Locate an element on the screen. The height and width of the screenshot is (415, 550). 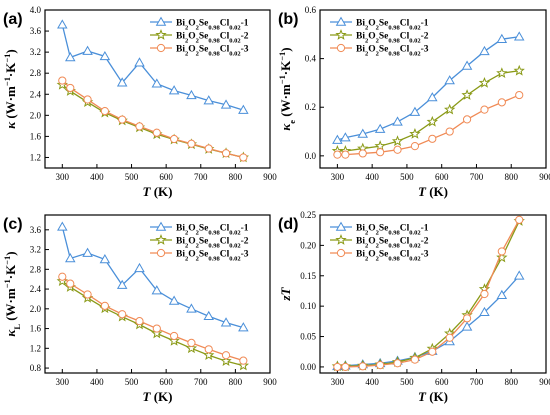
y-tick-label: 3.6 is located at coordinates (36, 230).